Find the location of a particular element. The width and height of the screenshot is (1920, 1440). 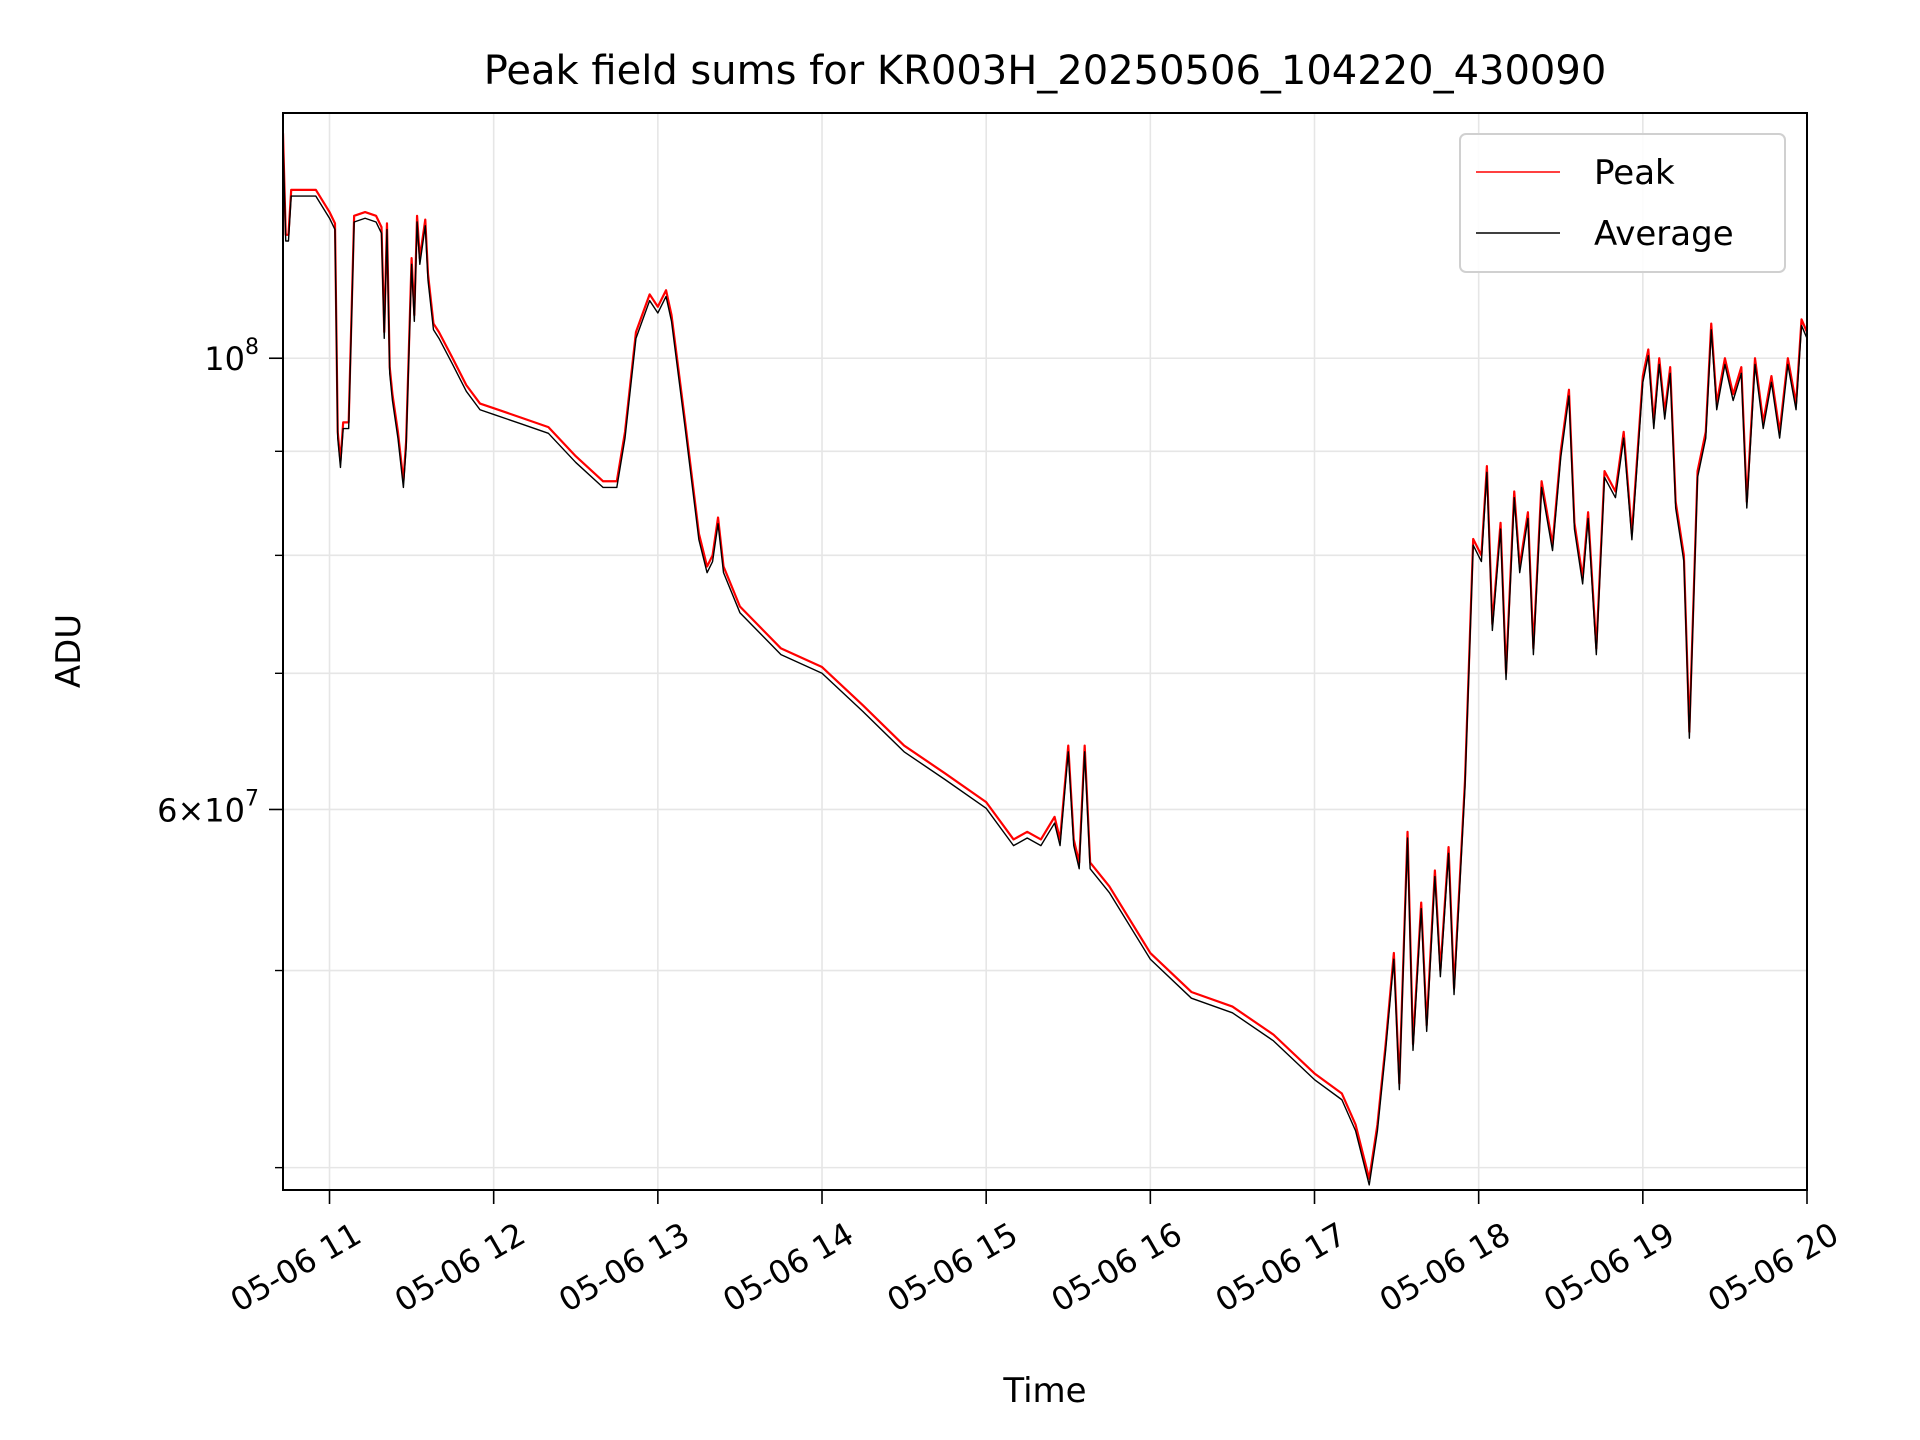

legend-box is located at coordinates (1622, 203).